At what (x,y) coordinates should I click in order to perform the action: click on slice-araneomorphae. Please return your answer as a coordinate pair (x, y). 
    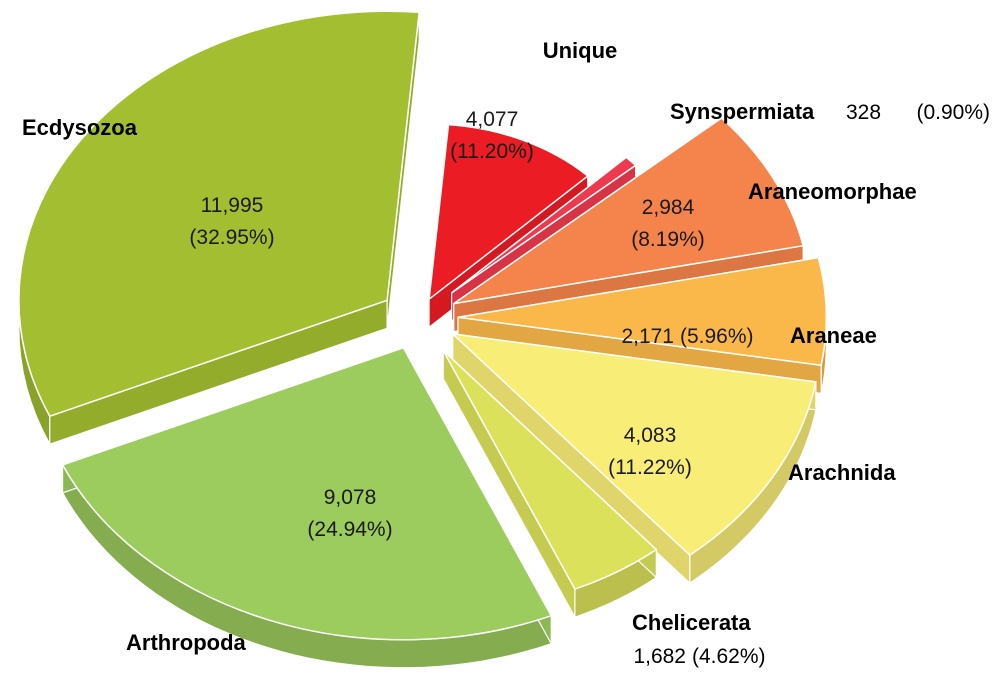
    Looking at the image, I should click on (629, 211).